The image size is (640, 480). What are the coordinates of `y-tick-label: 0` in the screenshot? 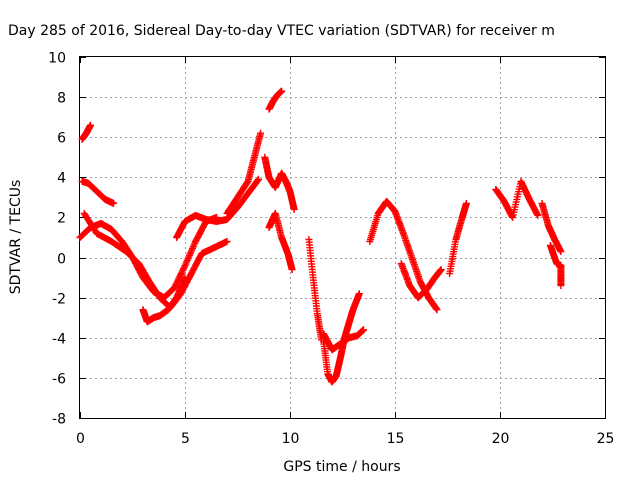 It's located at (61, 260).